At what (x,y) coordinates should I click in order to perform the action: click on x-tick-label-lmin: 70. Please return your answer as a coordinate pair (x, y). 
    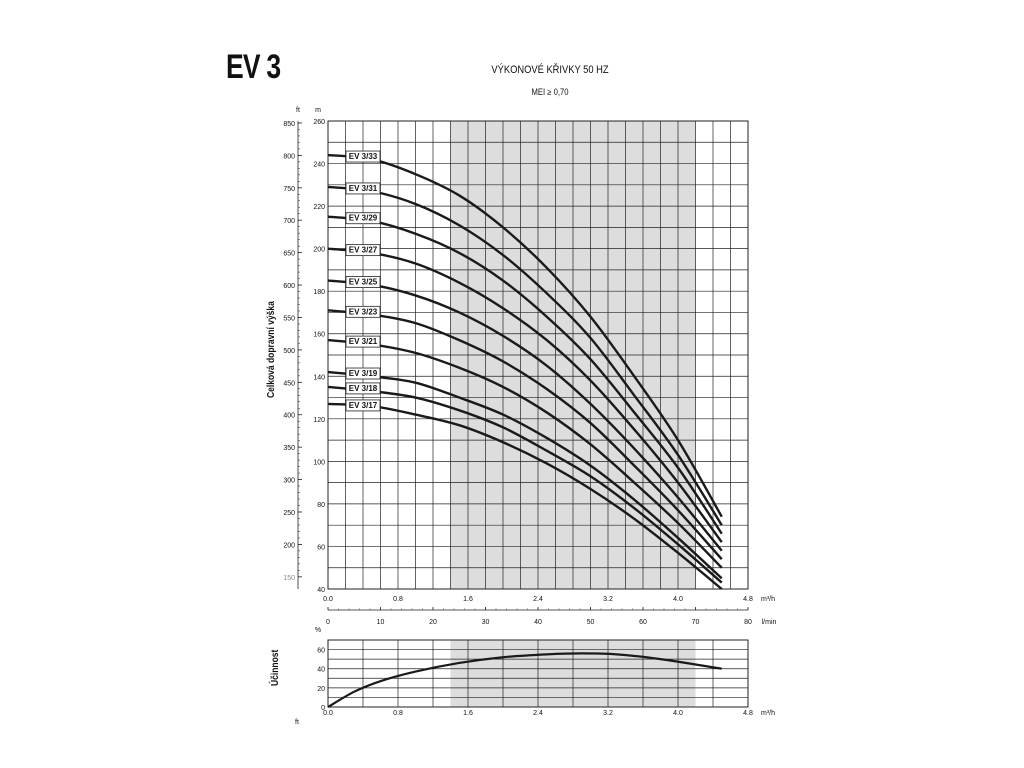
    Looking at the image, I should click on (696, 622).